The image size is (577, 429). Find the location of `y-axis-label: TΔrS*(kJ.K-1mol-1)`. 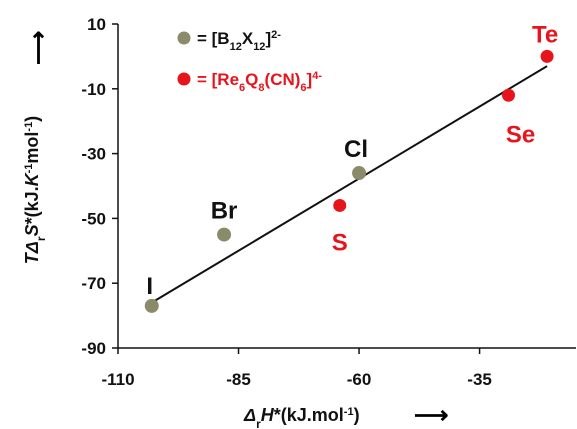

y-axis-label: TΔrS*(kJ.K-1mol-1) is located at coordinates (35, 190).